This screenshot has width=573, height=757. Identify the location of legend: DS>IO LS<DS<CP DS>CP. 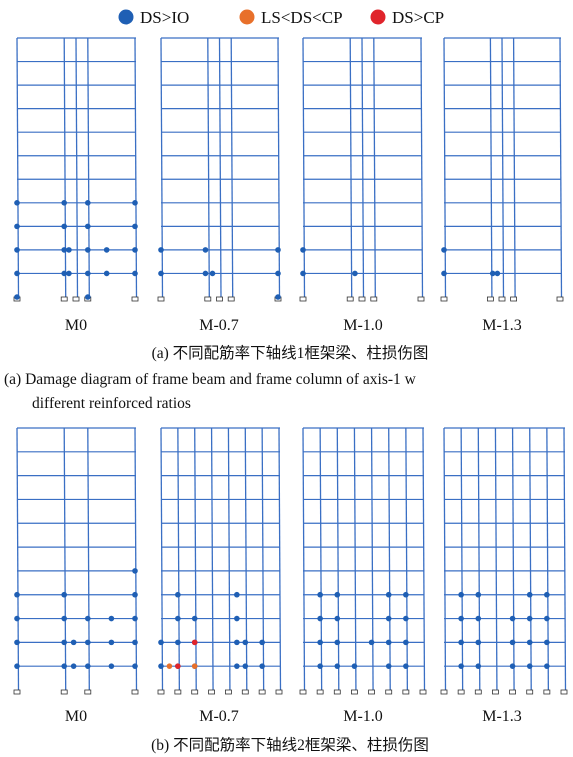
(281, 17).